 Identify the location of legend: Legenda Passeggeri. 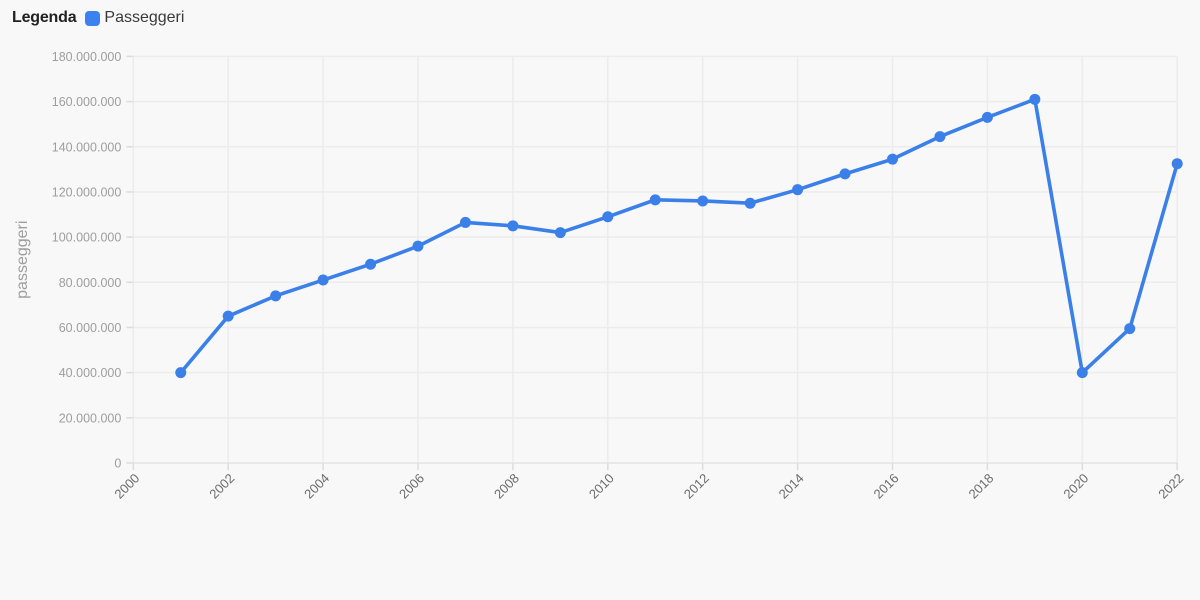
(98, 18).